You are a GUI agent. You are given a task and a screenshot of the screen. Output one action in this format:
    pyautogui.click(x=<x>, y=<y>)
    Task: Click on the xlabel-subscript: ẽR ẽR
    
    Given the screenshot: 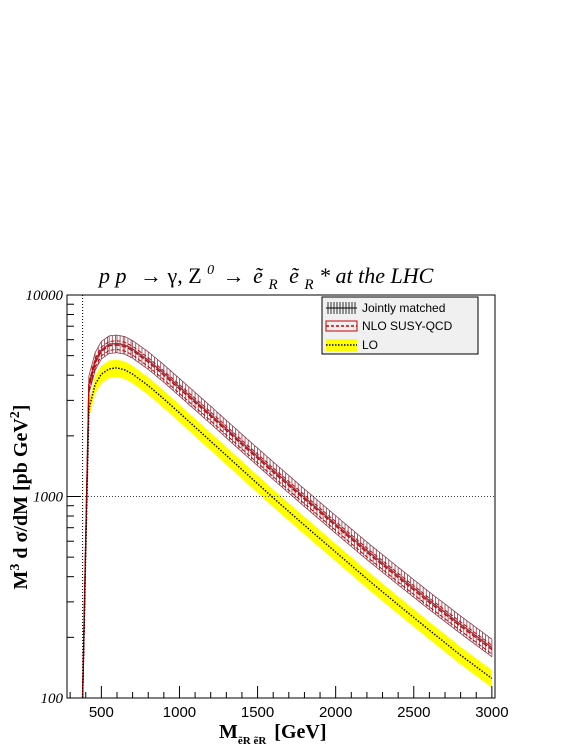 What is the action you would take?
    pyautogui.click(x=252, y=741)
    